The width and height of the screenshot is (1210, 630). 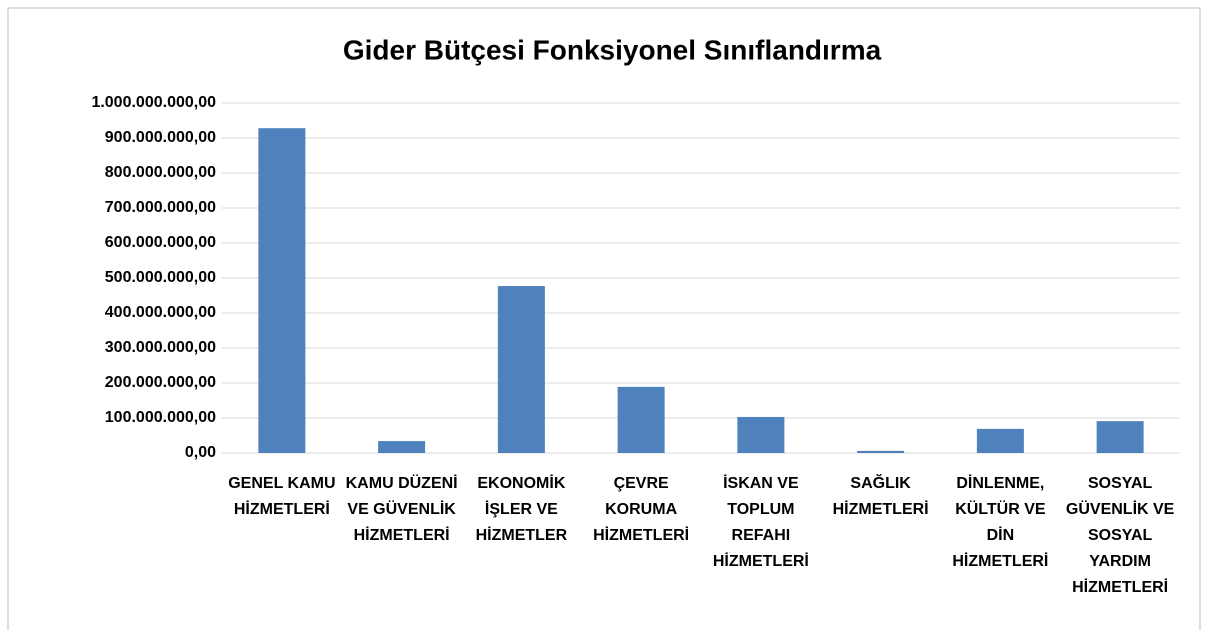 I want to click on x-tick-label: SOSYAL GÜVENLİK VE SOSYAL YARDIM HİZMETLERİ, so click(x=1120, y=535).